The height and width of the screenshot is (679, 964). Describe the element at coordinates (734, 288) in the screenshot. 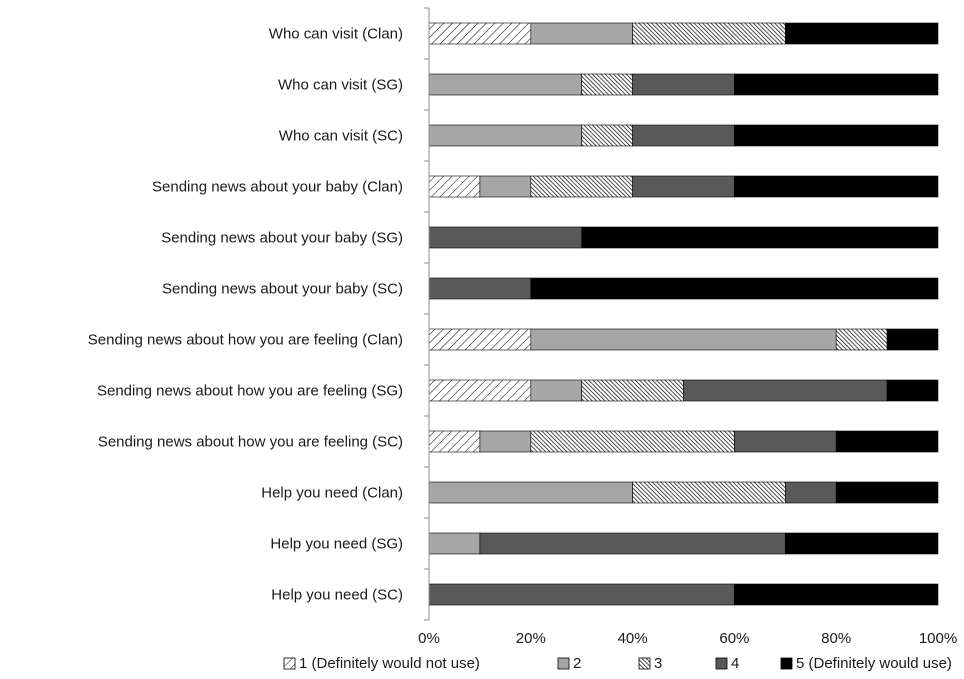

I see `bar-segment-row6-series5` at that location.